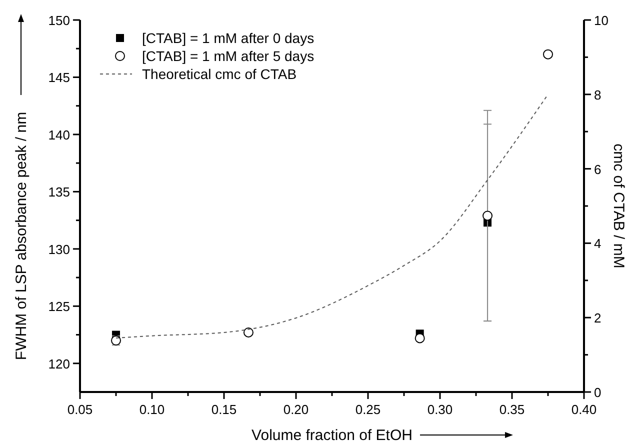 The height and width of the screenshot is (448, 635). What do you see at coordinates (598, 94) in the screenshot?
I see `y2-tick-label: 8` at bounding box center [598, 94].